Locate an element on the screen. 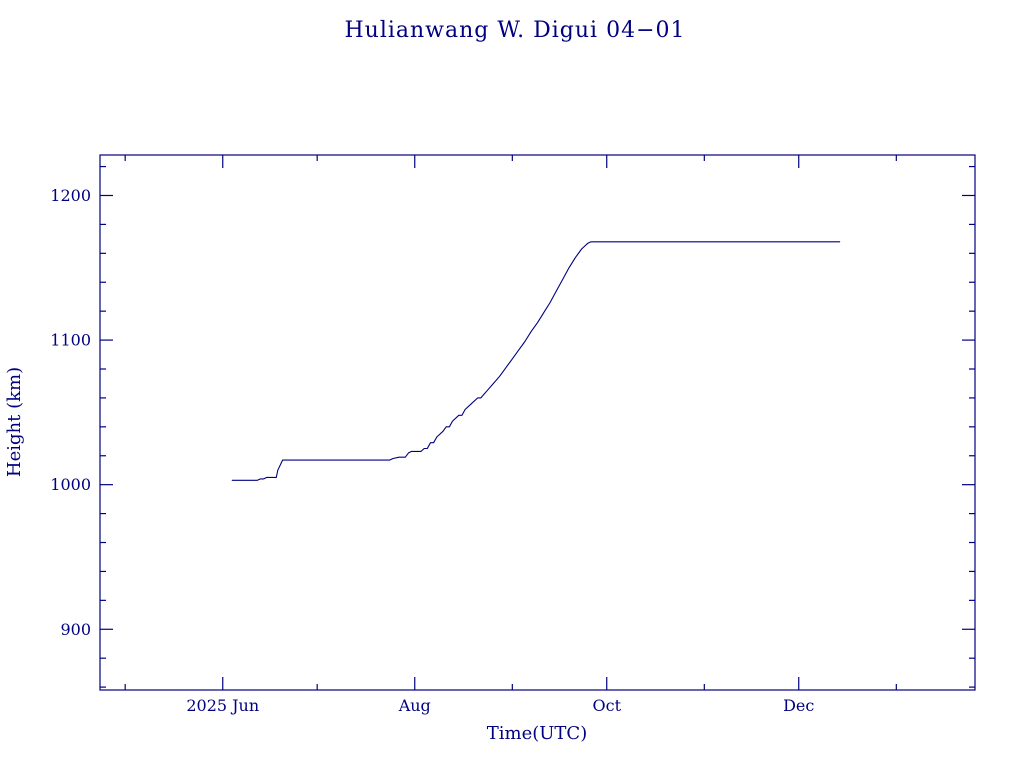 This screenshot has width=1024, height=768. x-tick-label: Oct is located at coordinates (606, 705).